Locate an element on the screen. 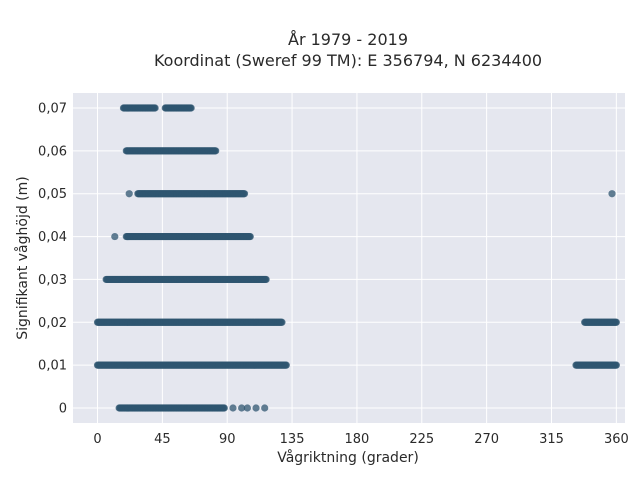 The width and height of the screenshot is (640, 480). y-tick-label: 0,07 is located at coordinates (52, 109).